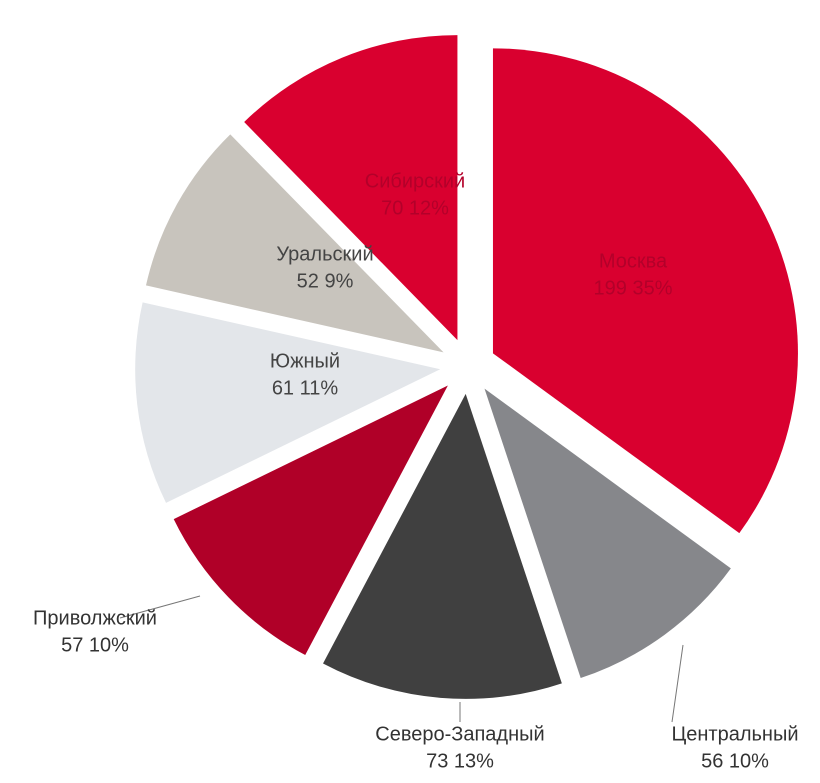 This screenshot has height=783, width=820. I want to click on slice-label: Уральский, so click(324, 254).